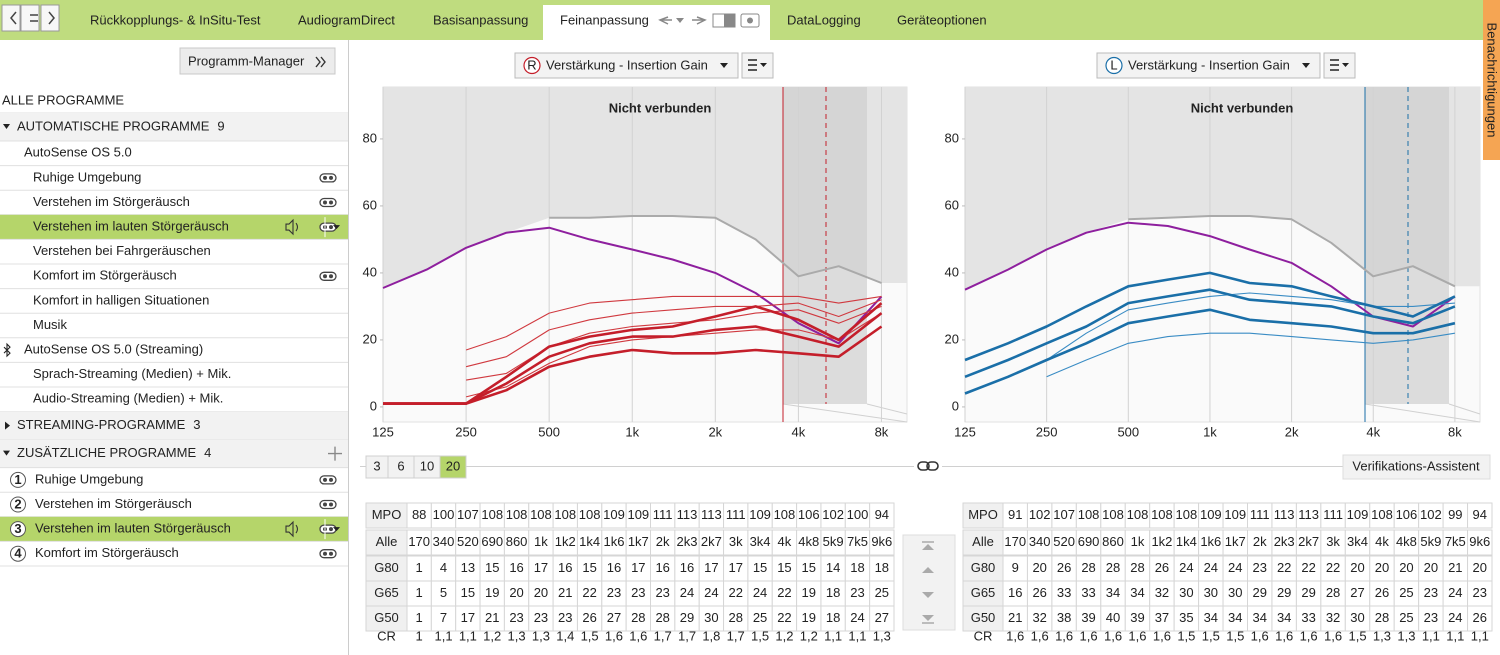  I want to click on all-programs: ALLE PROGRAMME, so click(63, 99).